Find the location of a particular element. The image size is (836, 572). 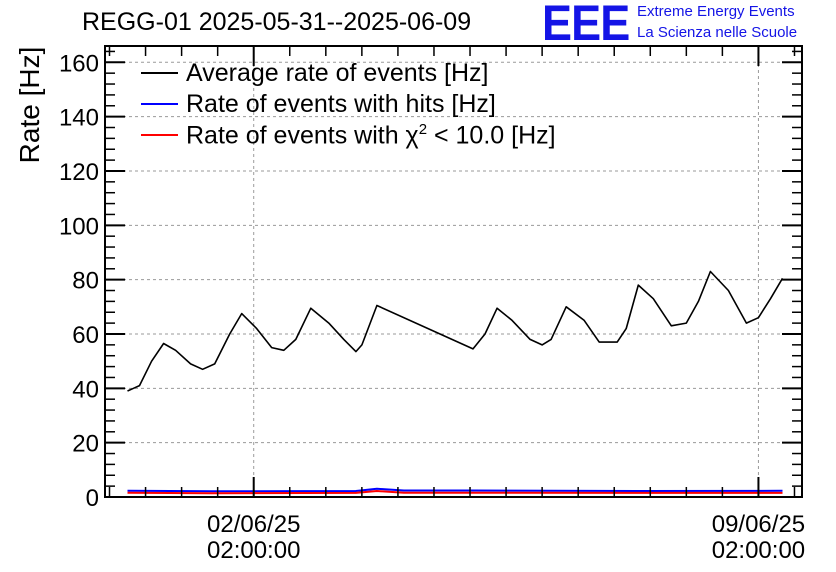

y-tick-label: 20 is located at coordinates (85, 444).